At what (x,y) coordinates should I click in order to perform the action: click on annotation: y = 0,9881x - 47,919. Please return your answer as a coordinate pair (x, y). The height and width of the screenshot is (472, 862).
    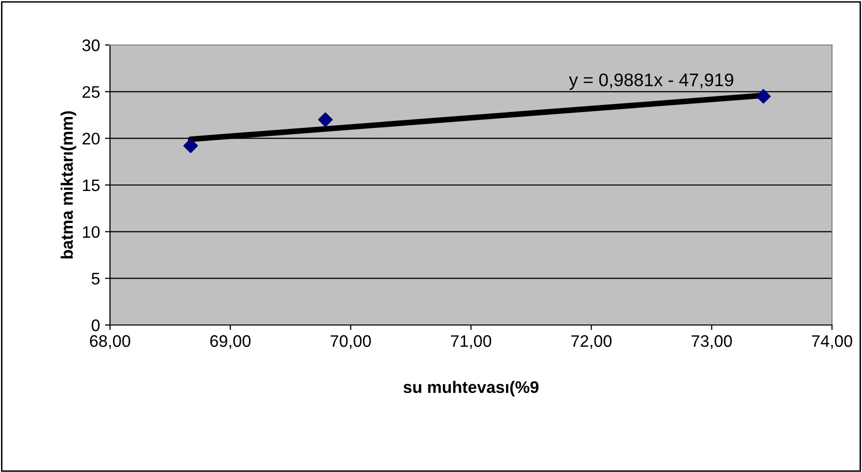
    Looking at the image, I should click on (651, 81).